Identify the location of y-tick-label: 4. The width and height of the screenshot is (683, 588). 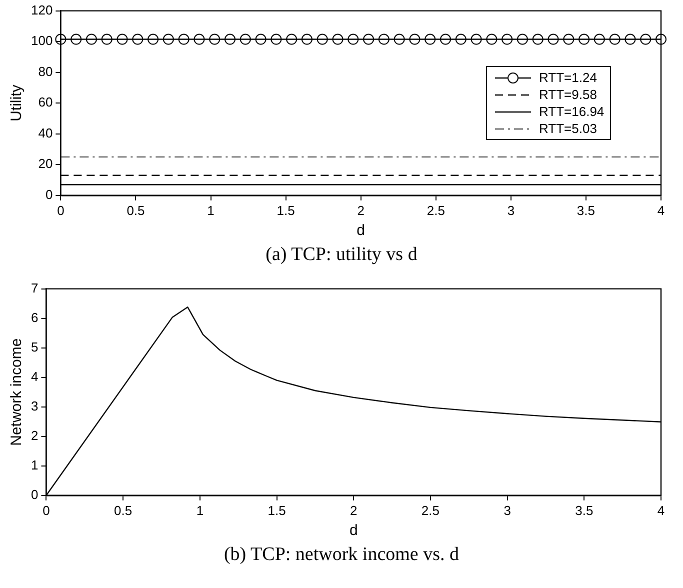
(34, 376).